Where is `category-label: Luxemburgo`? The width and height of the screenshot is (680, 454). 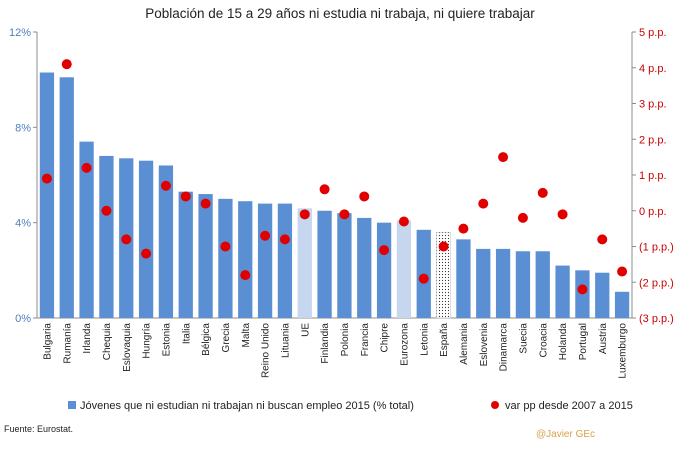 category-label: Luxemburgo is located at coordinates (623, 351).